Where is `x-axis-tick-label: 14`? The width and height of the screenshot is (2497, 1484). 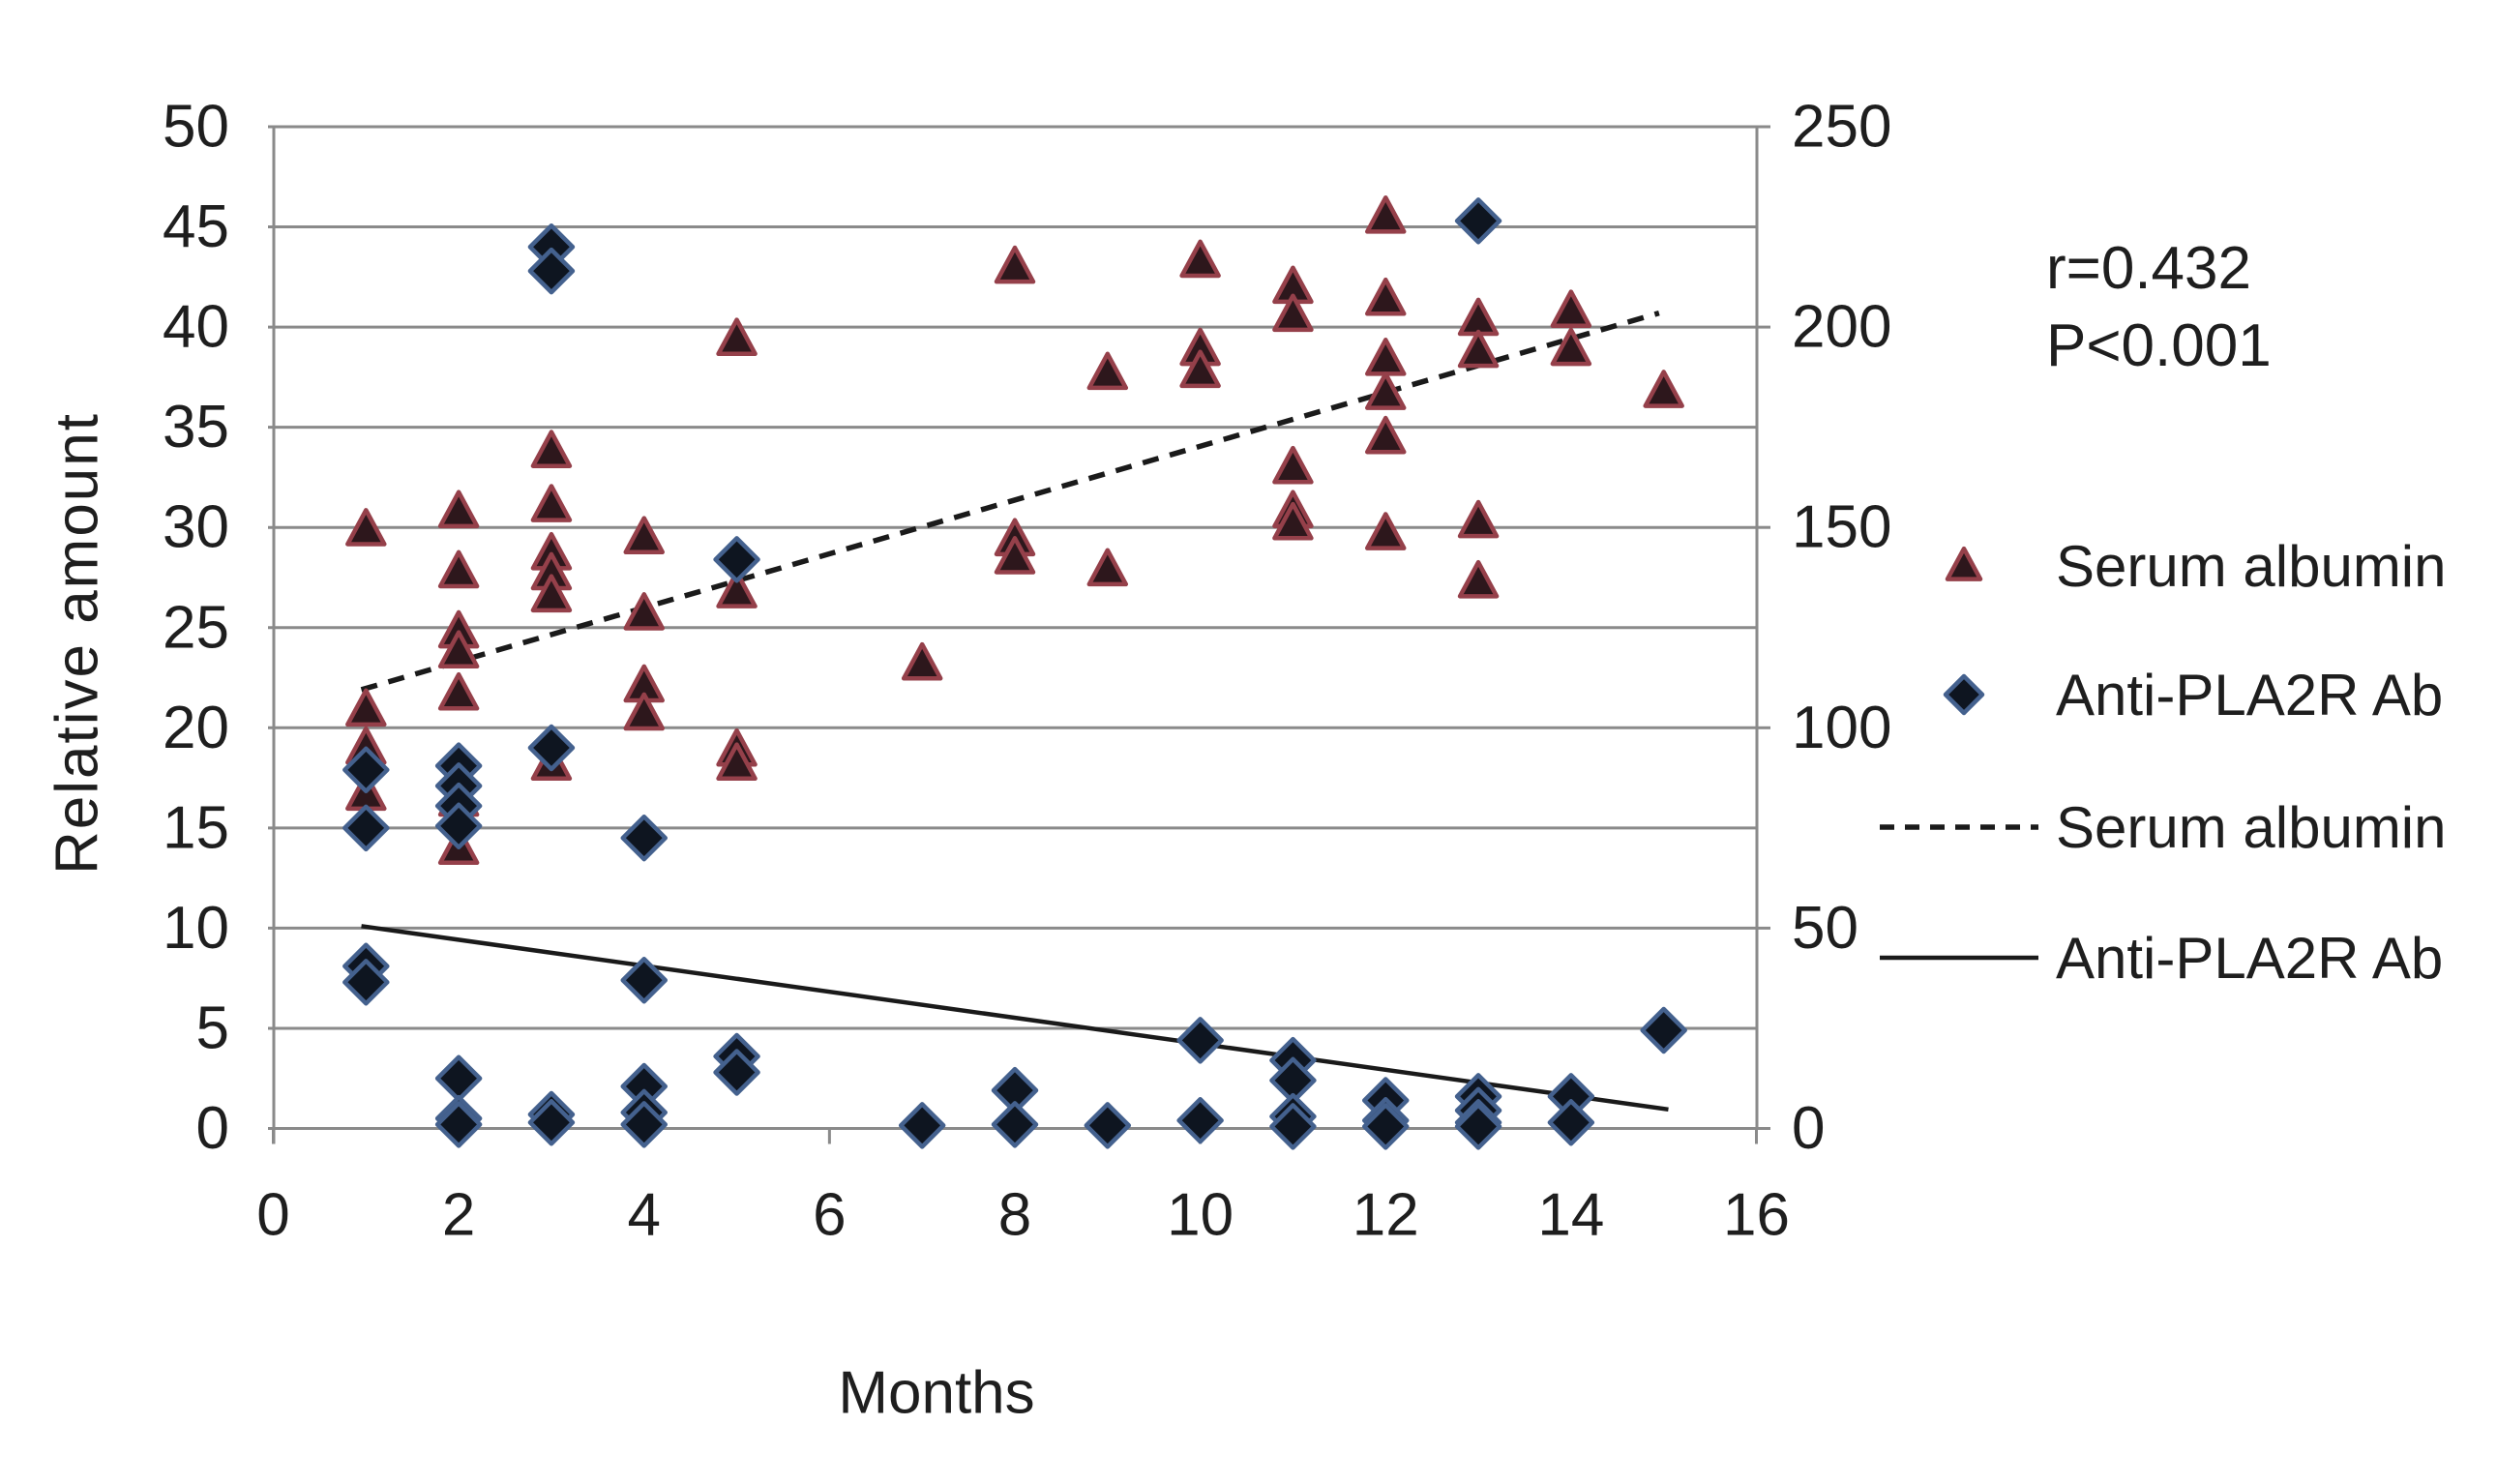
x-axis-tick-label: 14 is located at coordinates (1570, 1215).